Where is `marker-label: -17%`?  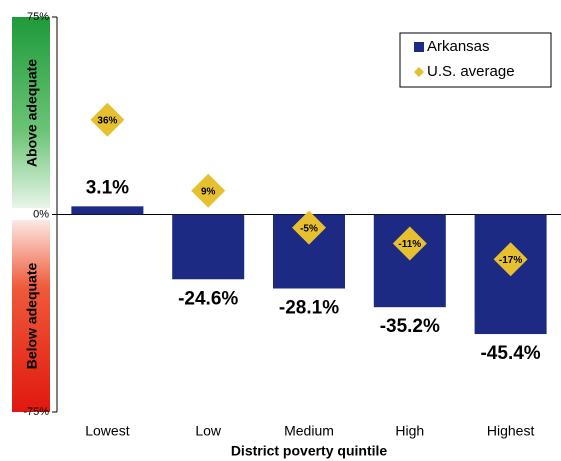
marker-label: -17% is located at coordinates (510, 260).